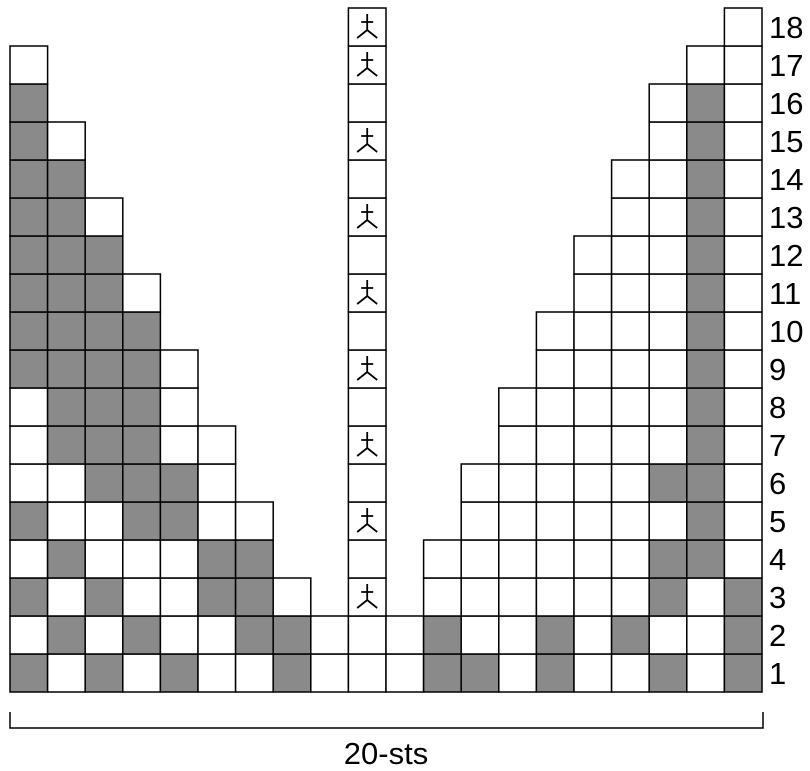 This screenshot has width=810, height=771. Describe the element at coordinates (777, 483) in the screenshot. I see `row-label: 6` at that location.